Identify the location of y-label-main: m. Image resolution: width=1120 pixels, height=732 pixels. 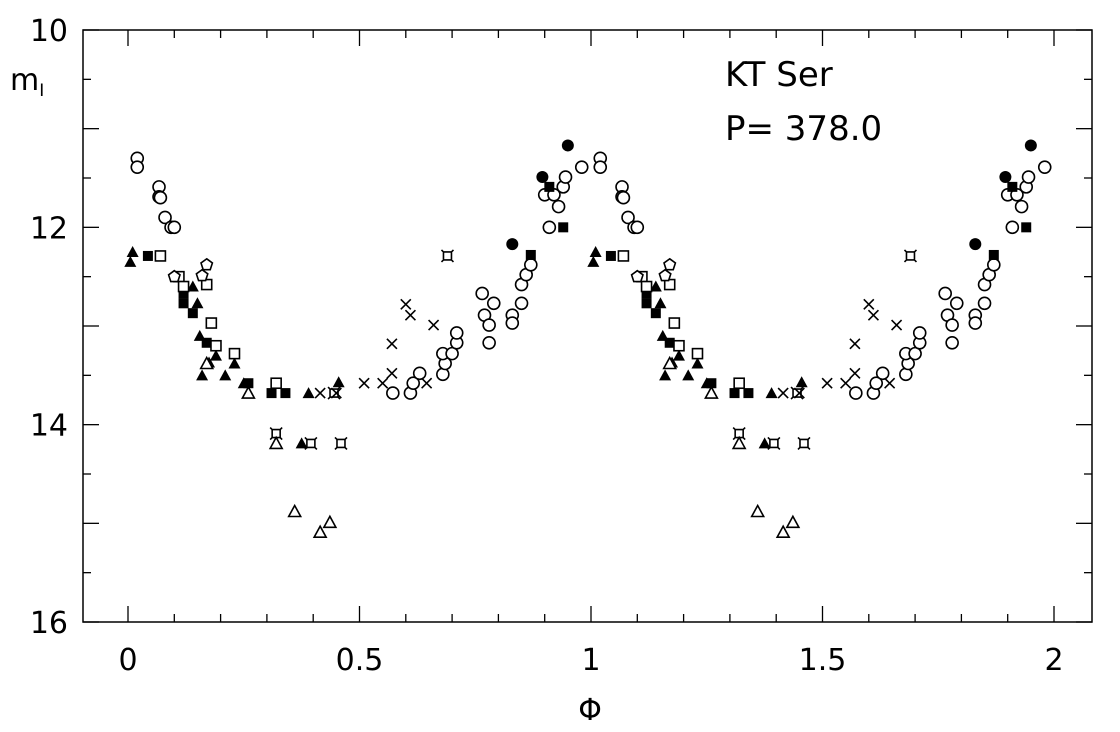
(24, 80).